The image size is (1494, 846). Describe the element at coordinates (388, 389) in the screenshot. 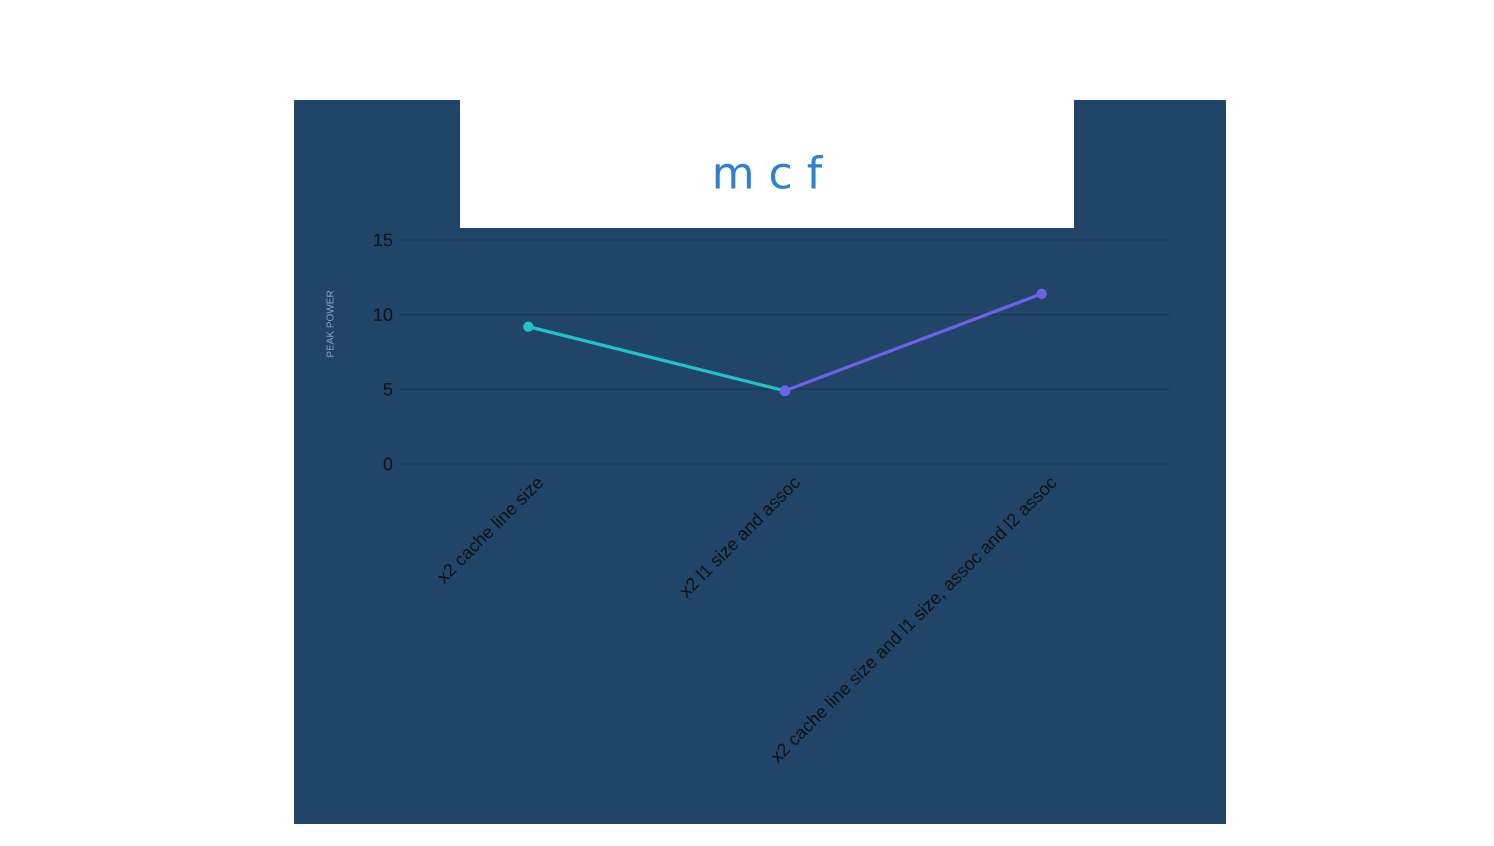

I see `y-tick-label: 5` at that location.